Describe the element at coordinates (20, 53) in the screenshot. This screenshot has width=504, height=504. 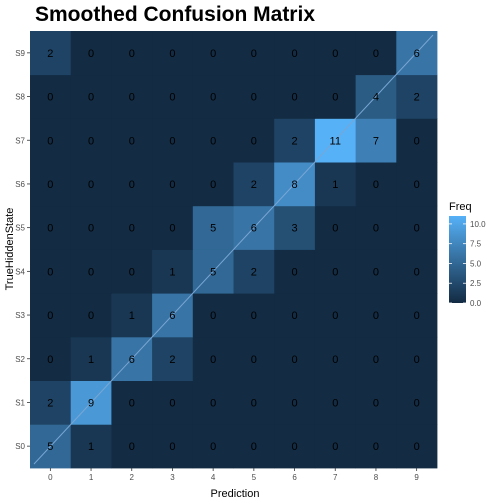
I see `y-tick-label: S9` at that location.